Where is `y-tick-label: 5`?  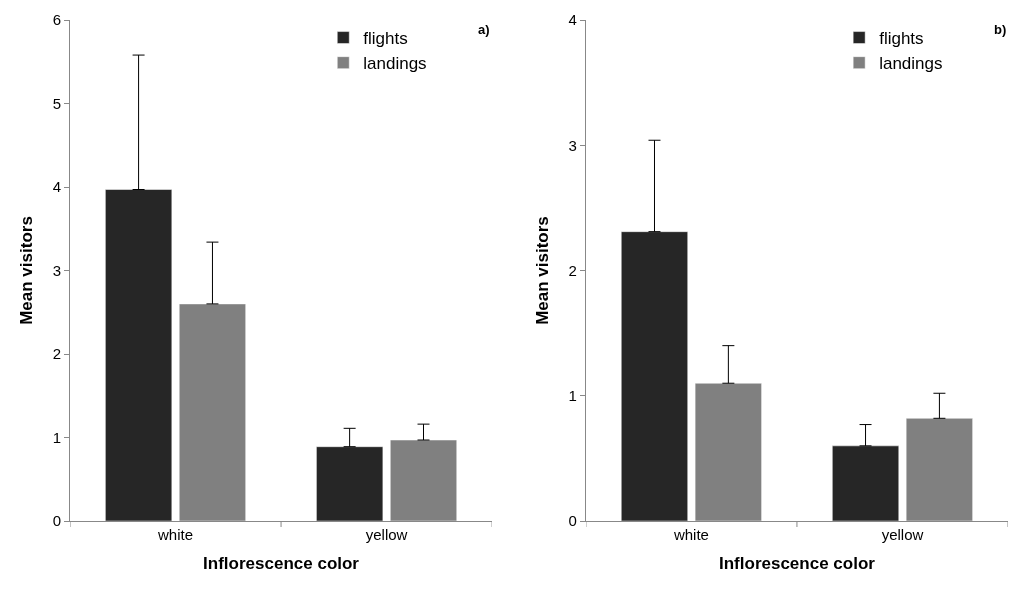 y-tick-label: 5 is located at coordinates (56, 103).